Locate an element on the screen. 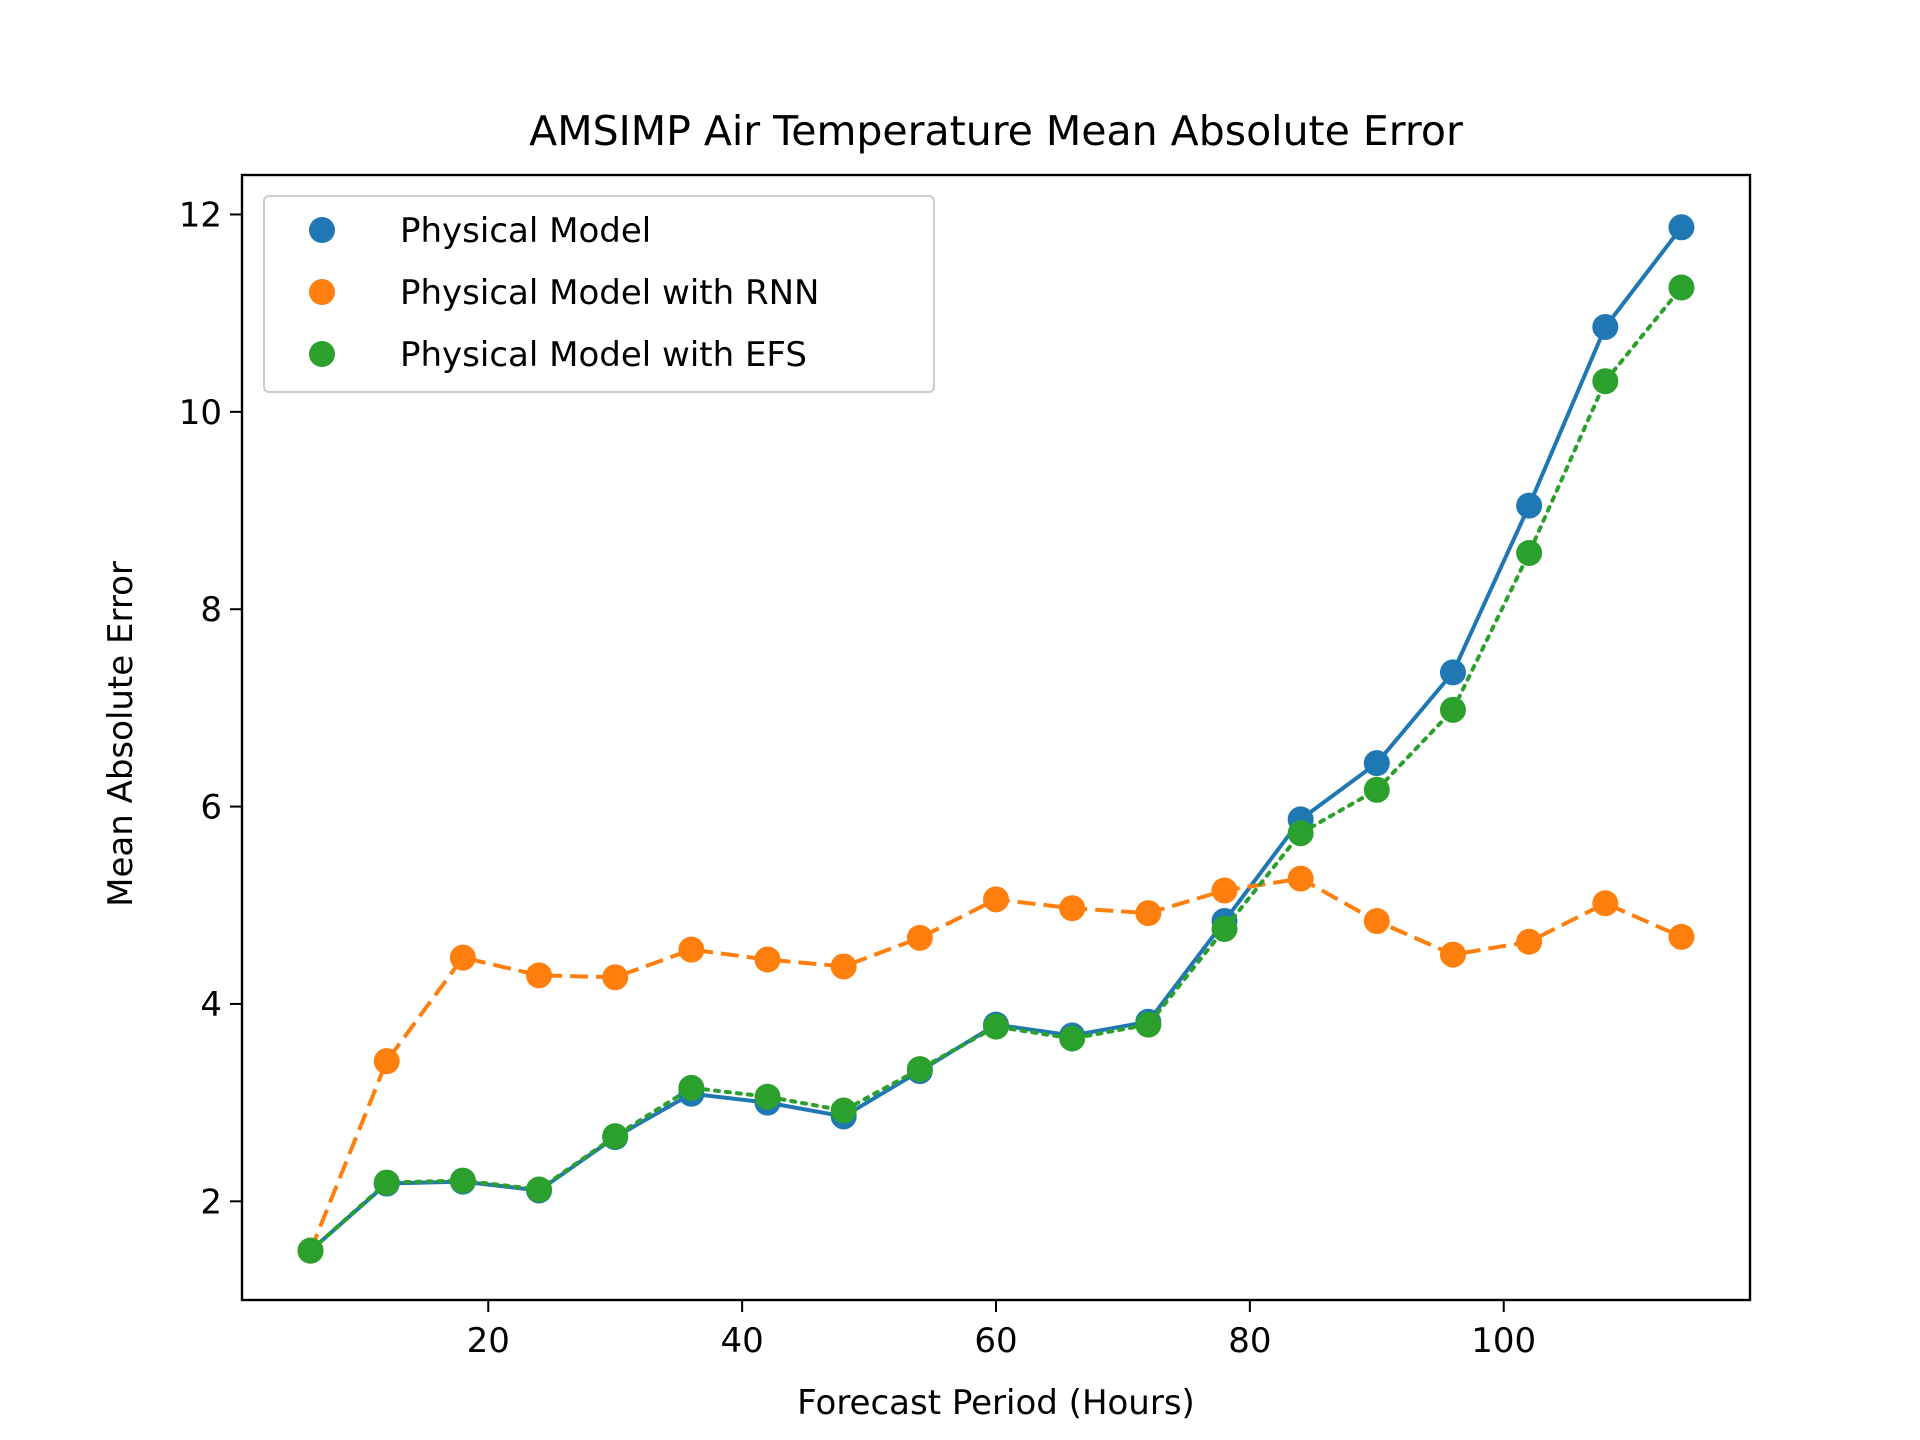  y-tick-label: 4 is located at coordinates (211, 1005).